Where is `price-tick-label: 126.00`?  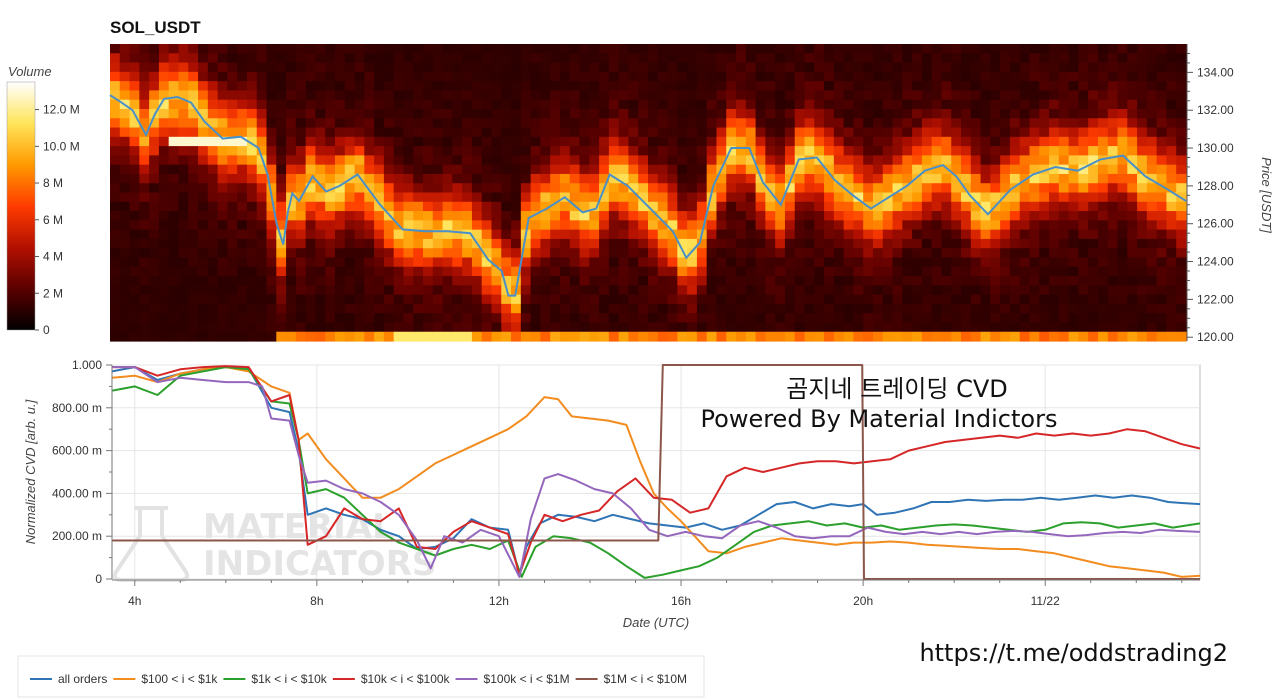 price-tick-label: 126.00 is located at coordinates (1215, 224).